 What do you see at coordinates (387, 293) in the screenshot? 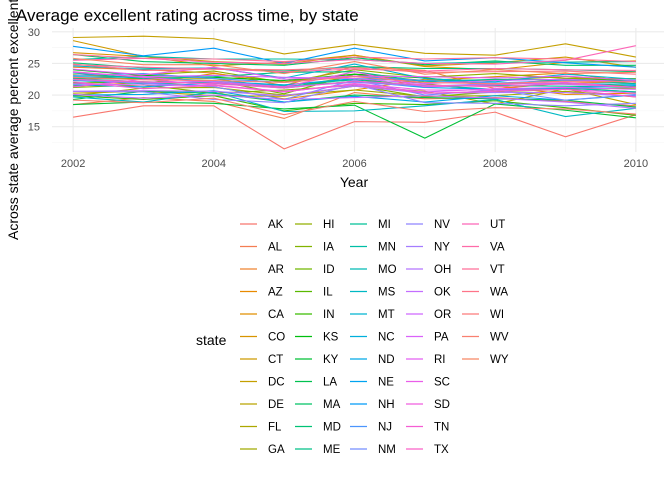
I see `legend-label-ms: MS` at bounding box center [387, 293].